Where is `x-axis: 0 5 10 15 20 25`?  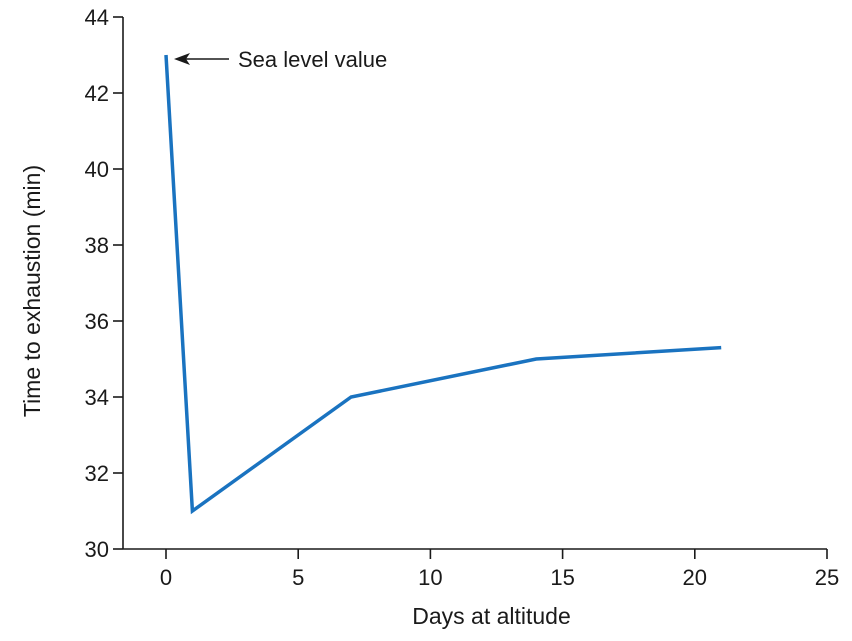
x-axis: 0 5 10 15 20 25 is located at coordinates (481, 569).